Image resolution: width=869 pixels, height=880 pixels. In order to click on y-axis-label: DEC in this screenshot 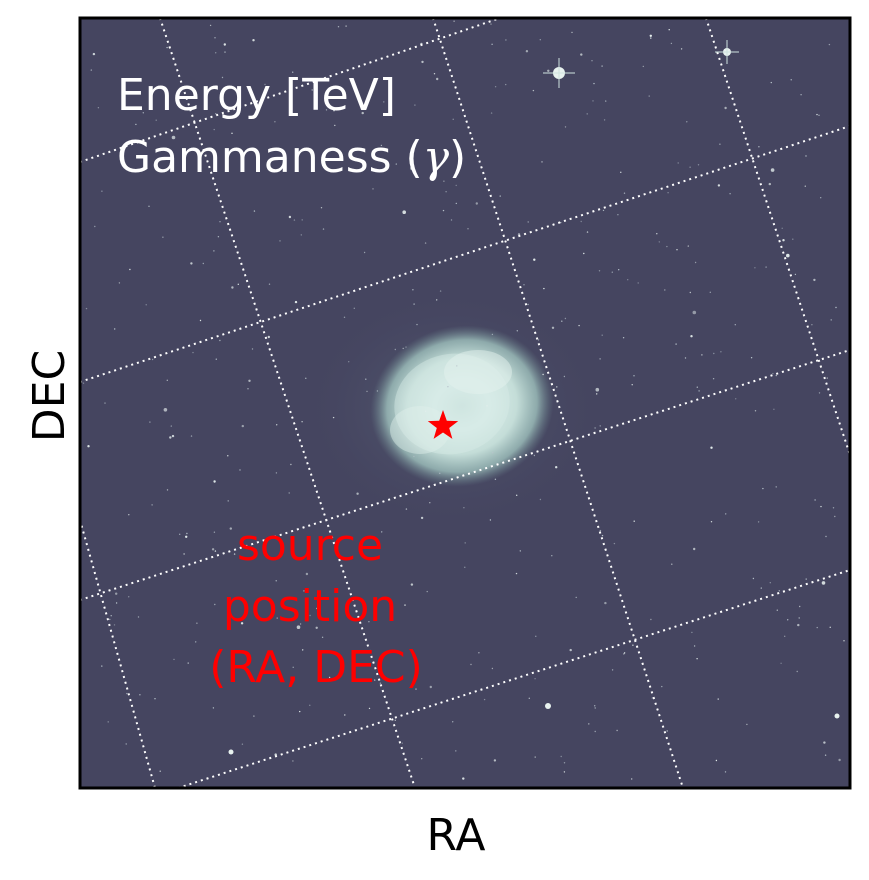, I will do `click(49, 396)`.